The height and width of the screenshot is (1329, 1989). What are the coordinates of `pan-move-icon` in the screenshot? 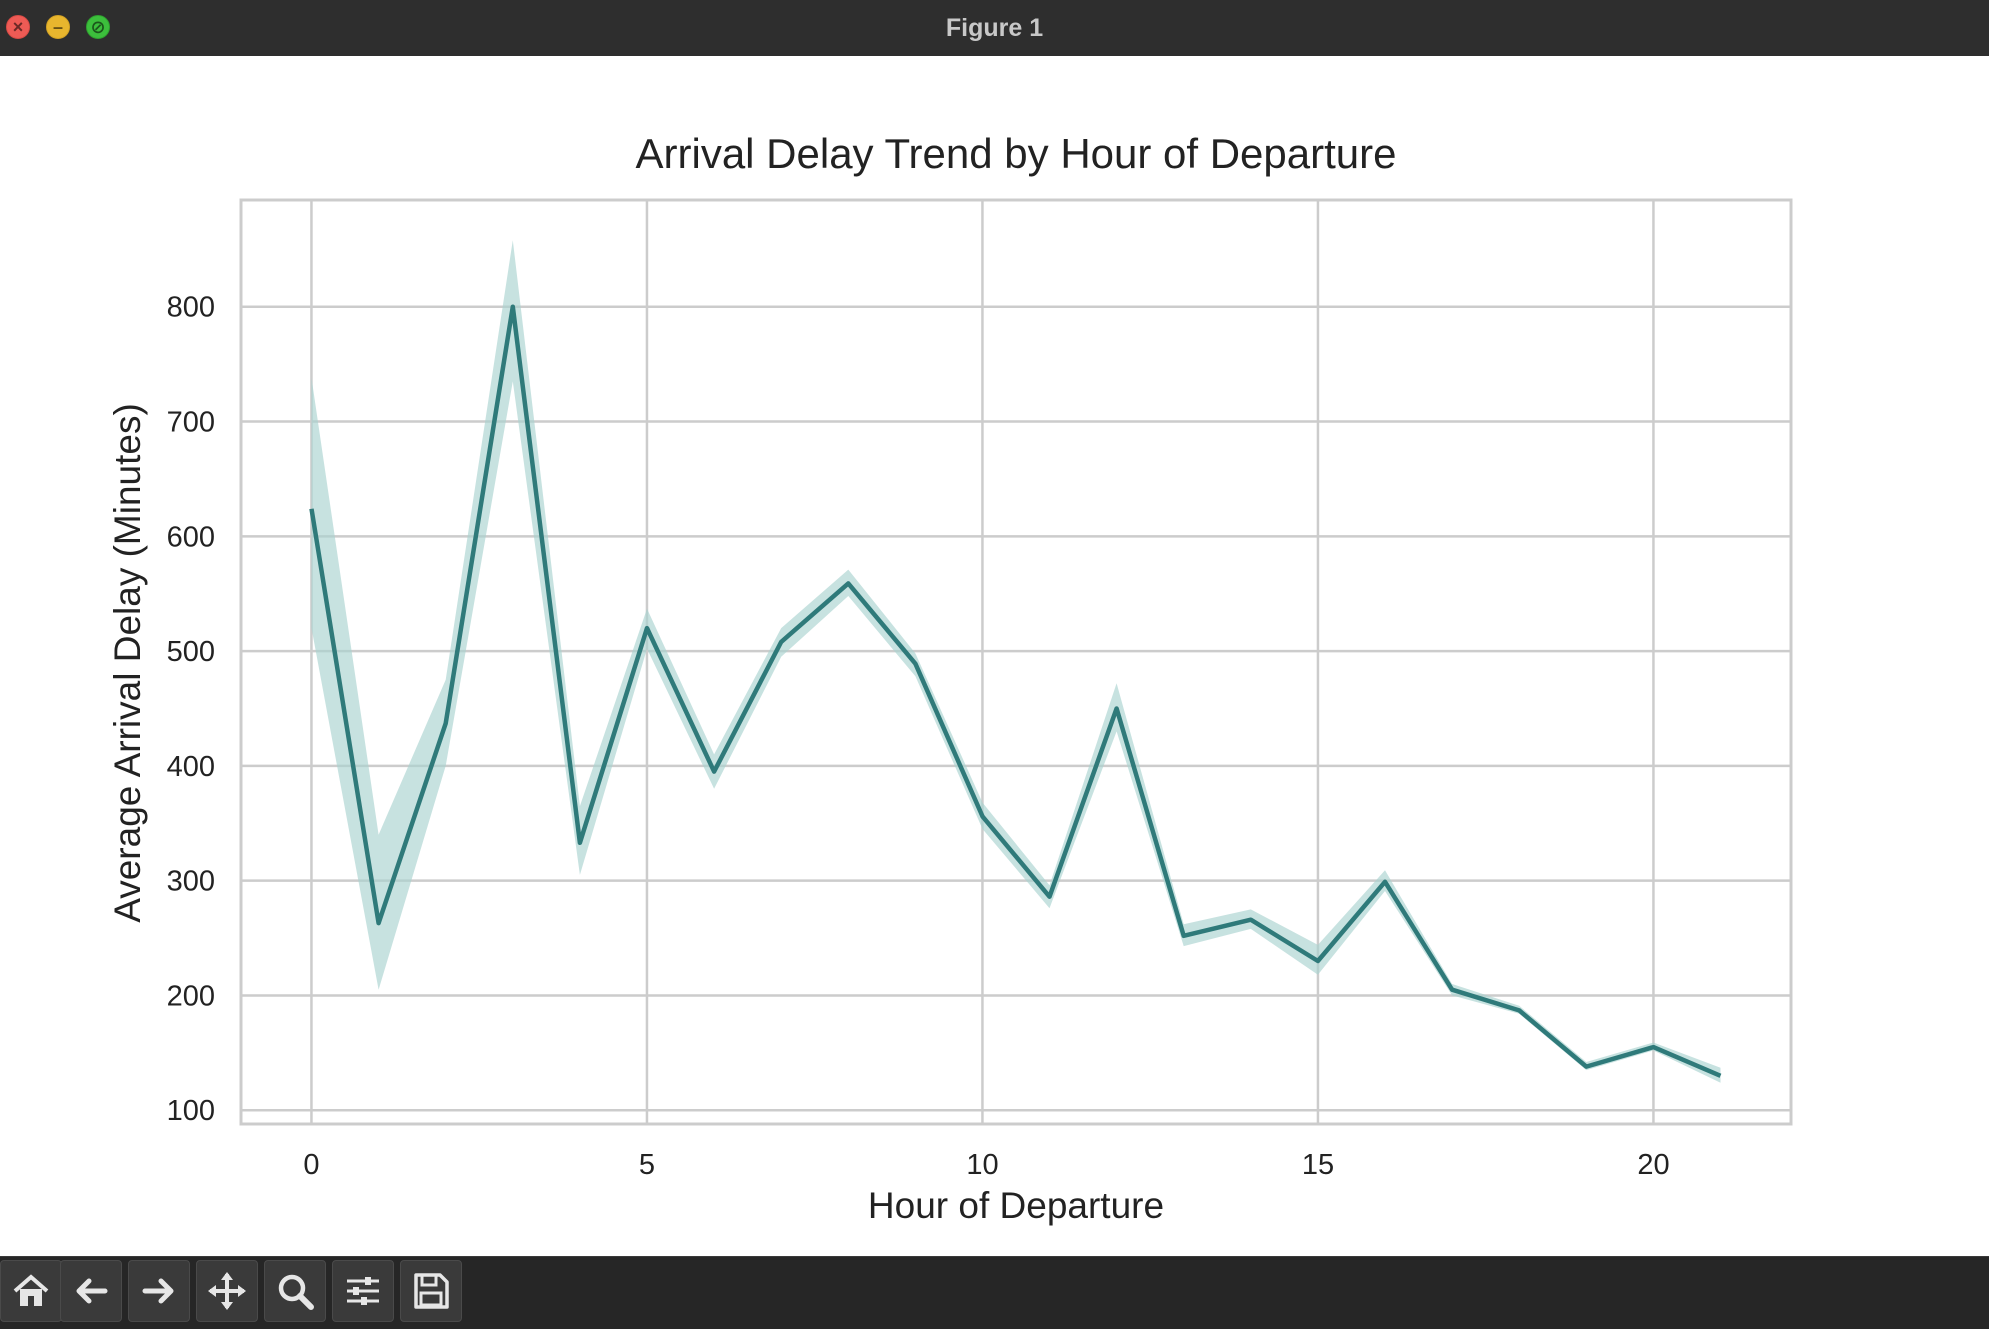 It's located at (227, 1291).